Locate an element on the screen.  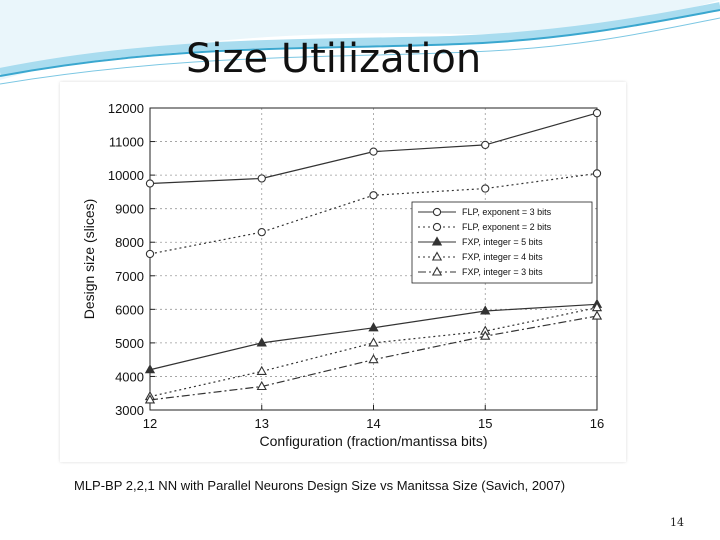
legend-label: FXP, integer = 4 bits is located at coordinates (502, 257).